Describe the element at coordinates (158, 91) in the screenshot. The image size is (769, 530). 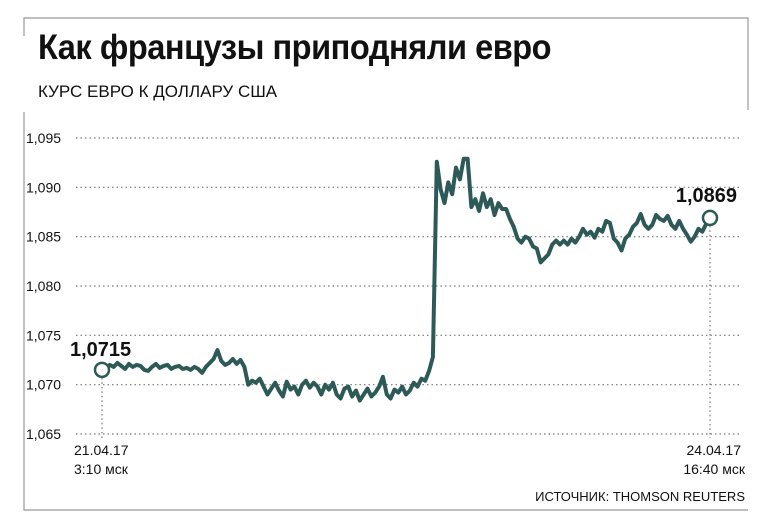
I see `chart-subtitle: КУРС ЕВРО К ДОЛЛАРУ США` at that location.